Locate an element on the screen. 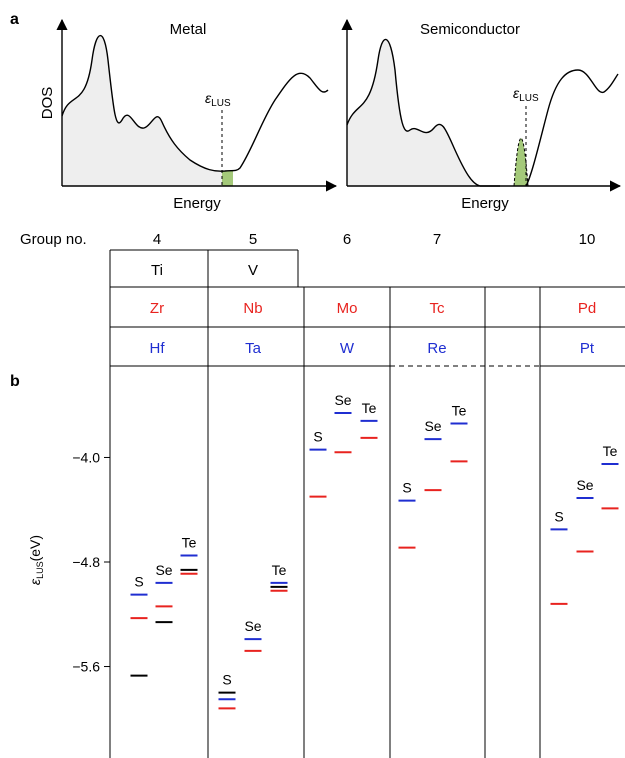 This screenshot has width=625, height=758. elus-y-label: εLUS(eV) is located at coordinates (36, 560).